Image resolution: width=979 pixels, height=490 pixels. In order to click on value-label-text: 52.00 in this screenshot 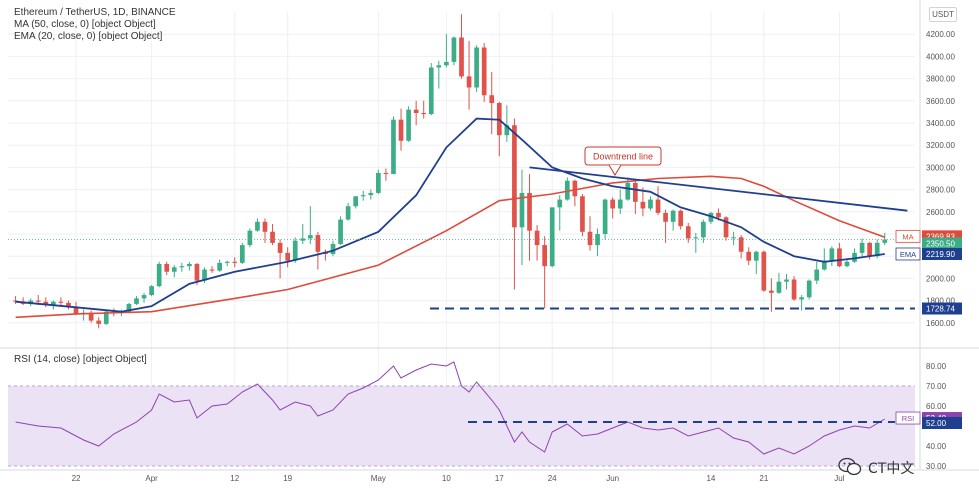, I will do `click(936, 423)`.